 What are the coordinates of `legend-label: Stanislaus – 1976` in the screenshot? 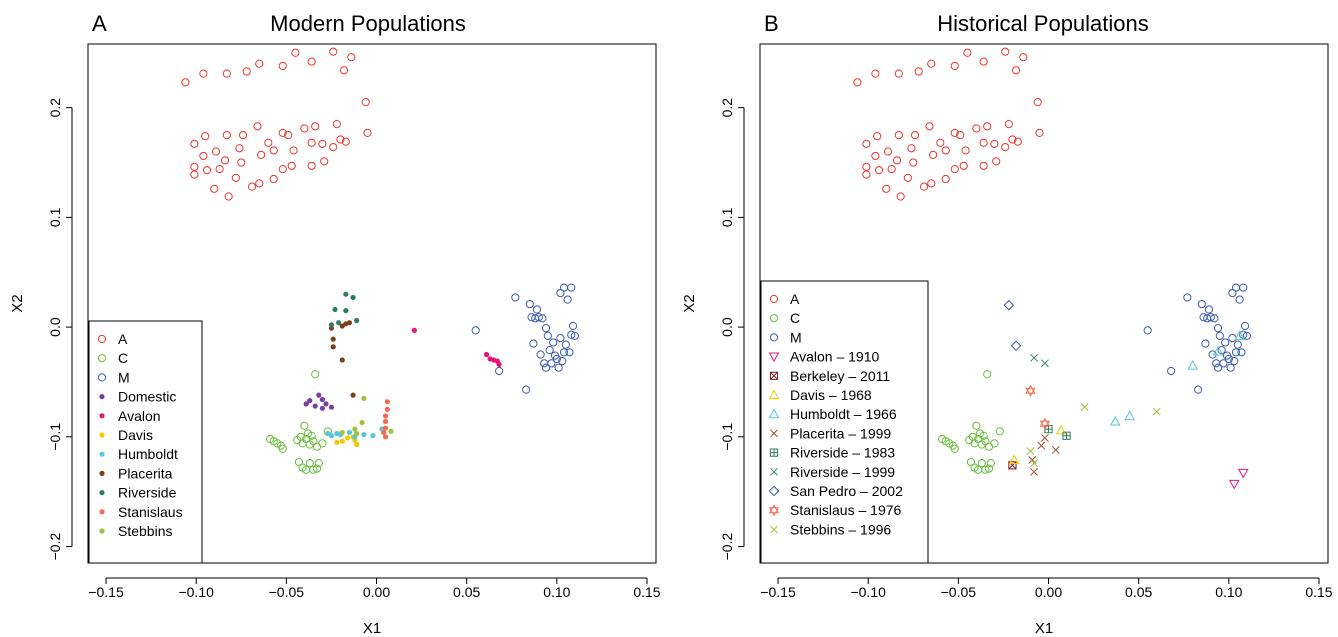 It's located at (846, 510).